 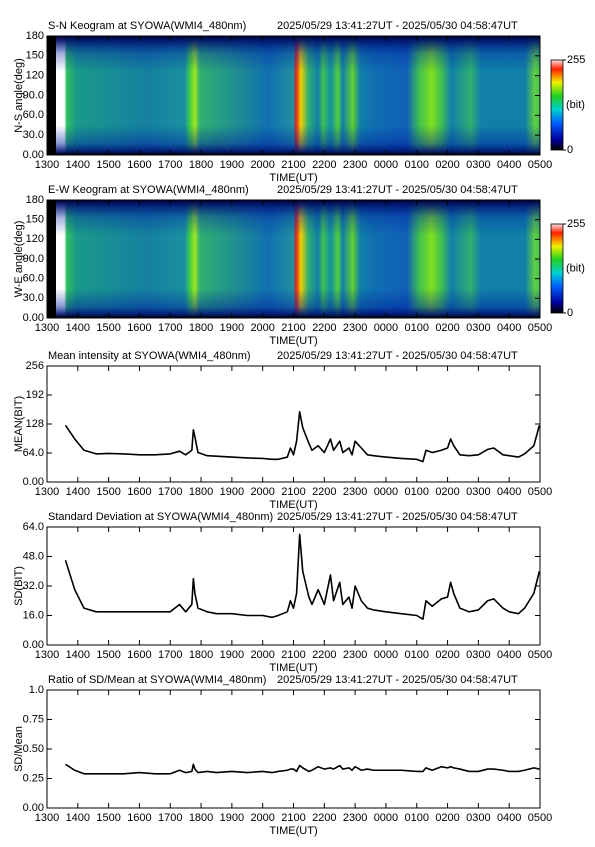 I want to click on y-axis-label: SD(BIT), so click(x=19, y=586).